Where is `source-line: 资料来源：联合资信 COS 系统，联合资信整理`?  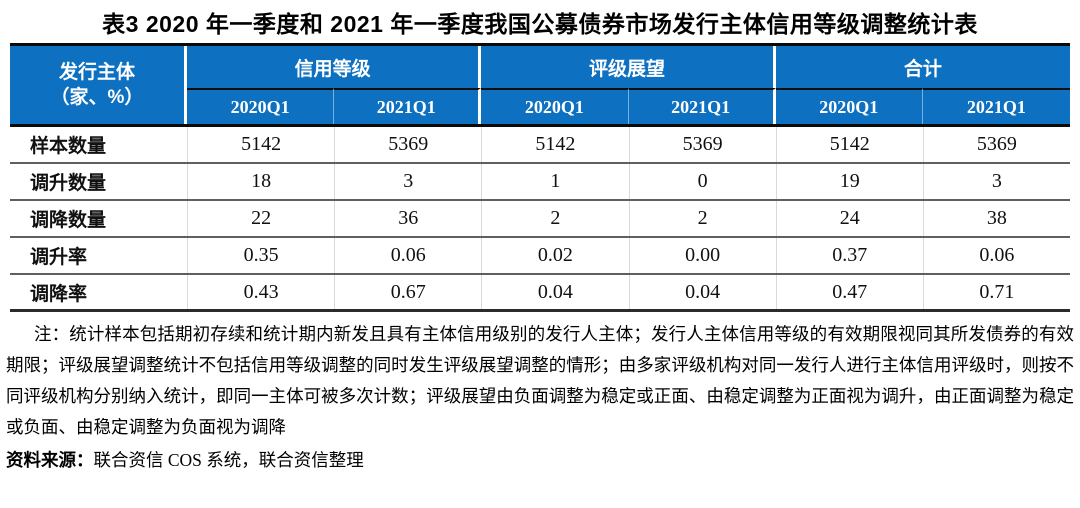
source-line: 资料来源：联合资信 COS 系统，联合资信整理 is located at coordinates (540, 460).